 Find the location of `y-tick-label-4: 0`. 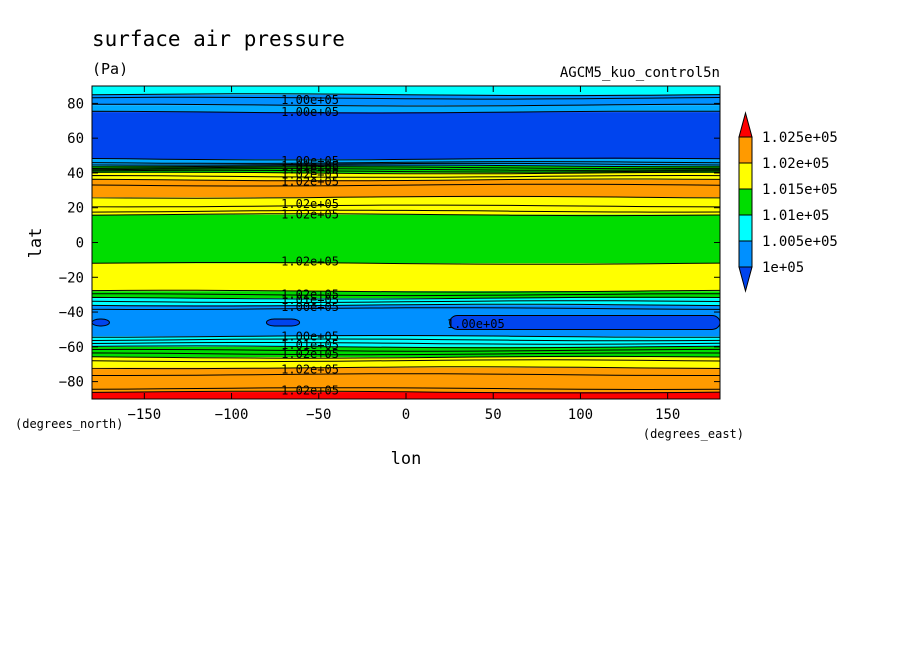

y-tick-label-4: 0 is located at coordinates (80, 244).